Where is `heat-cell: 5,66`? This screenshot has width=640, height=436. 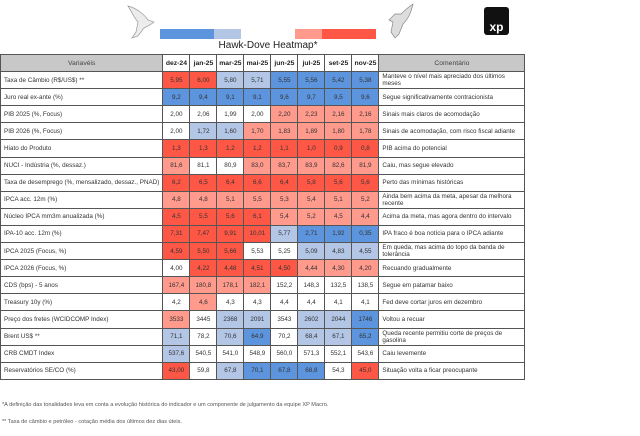 heat-cell: 5,66 is located at coordinates (230, 251).